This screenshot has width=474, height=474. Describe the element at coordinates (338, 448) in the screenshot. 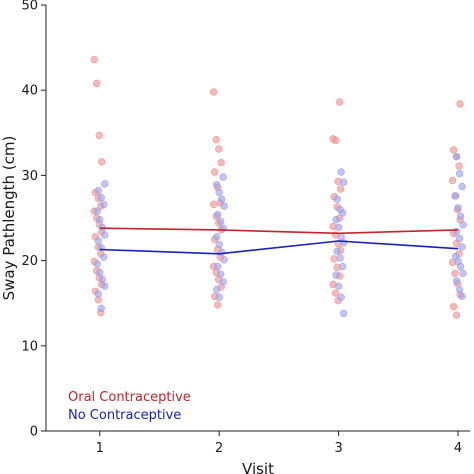

I see `x-tick-label: 3` at that location.